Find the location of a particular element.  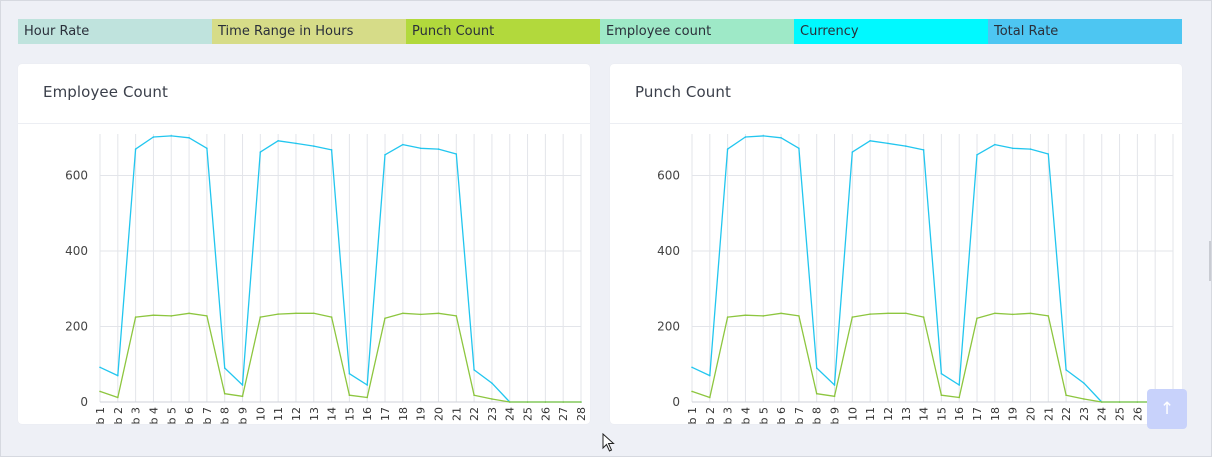

x-tick-label: Feb 19 is located at coordinates (421, 415).